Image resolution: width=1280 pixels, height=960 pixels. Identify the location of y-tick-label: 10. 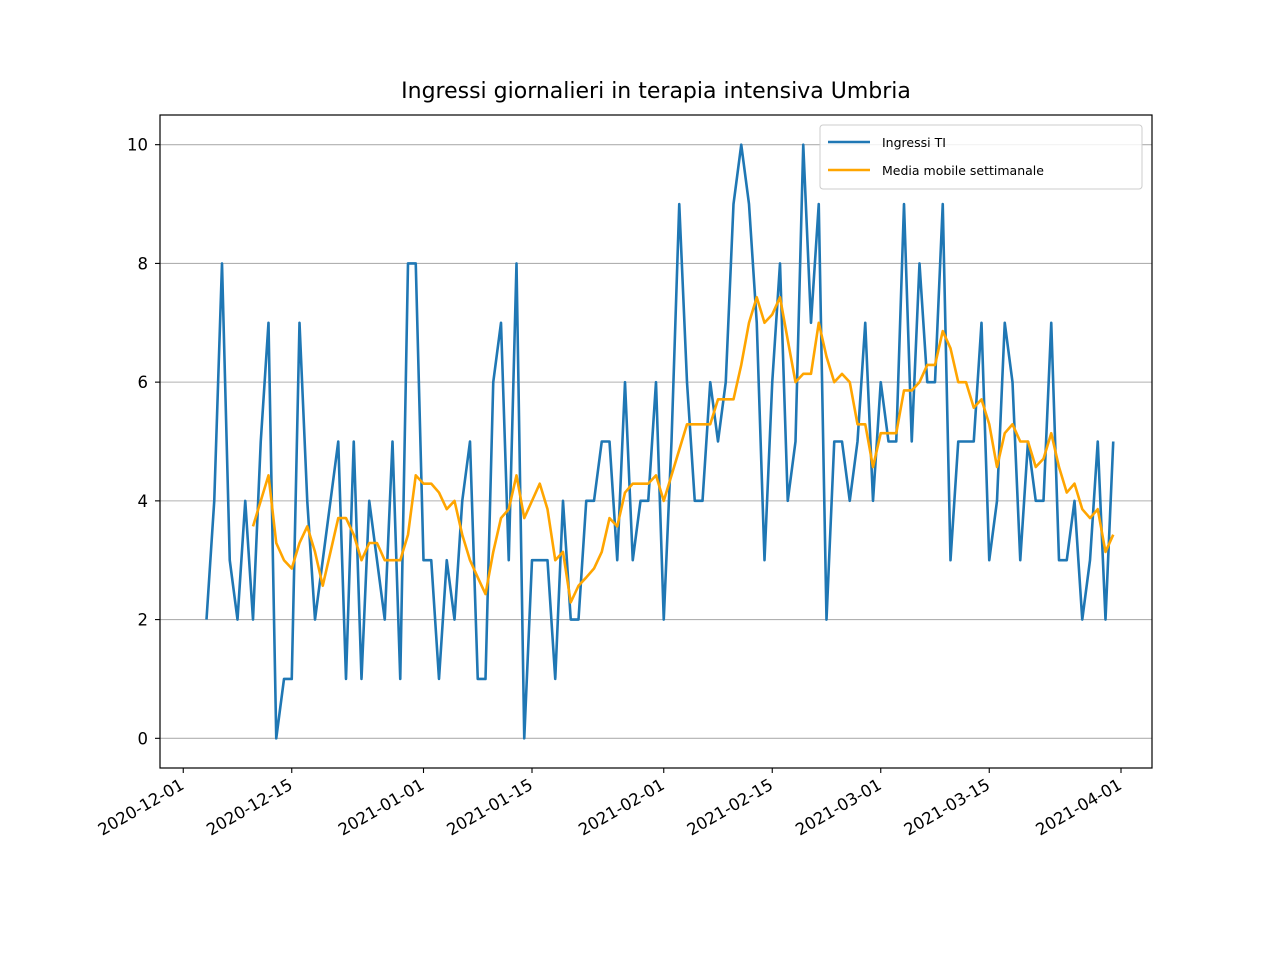
(137, 145).